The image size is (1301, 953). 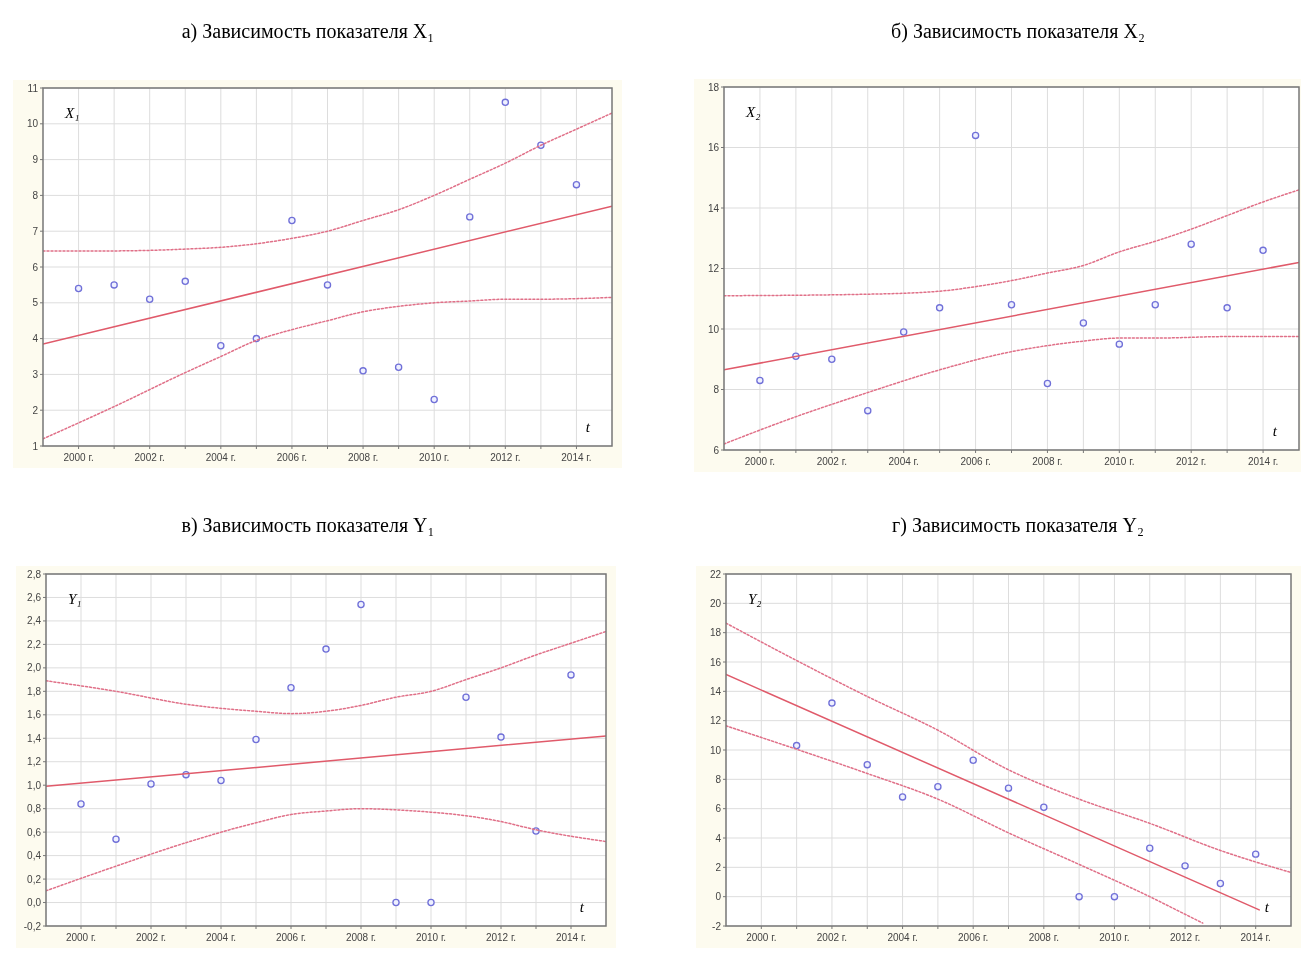 I want to click on y-tick-label: 4, so click(x=718, y=838).